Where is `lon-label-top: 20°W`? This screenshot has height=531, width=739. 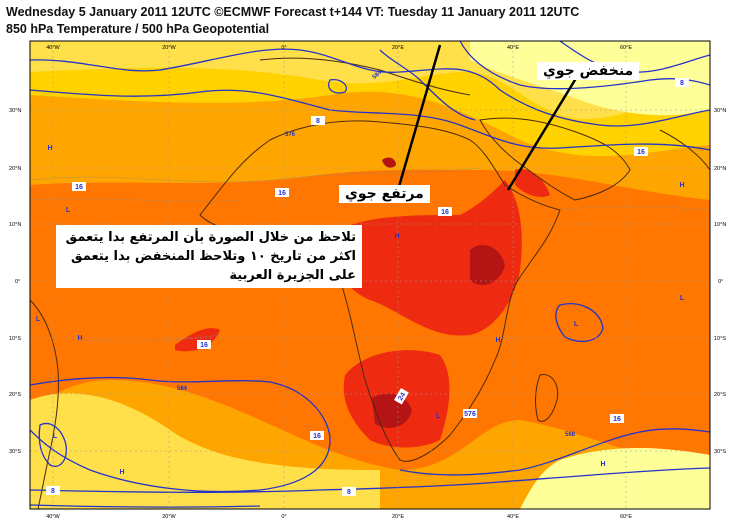
lon-label-top: 20°W is located at coordinates (169, 48).